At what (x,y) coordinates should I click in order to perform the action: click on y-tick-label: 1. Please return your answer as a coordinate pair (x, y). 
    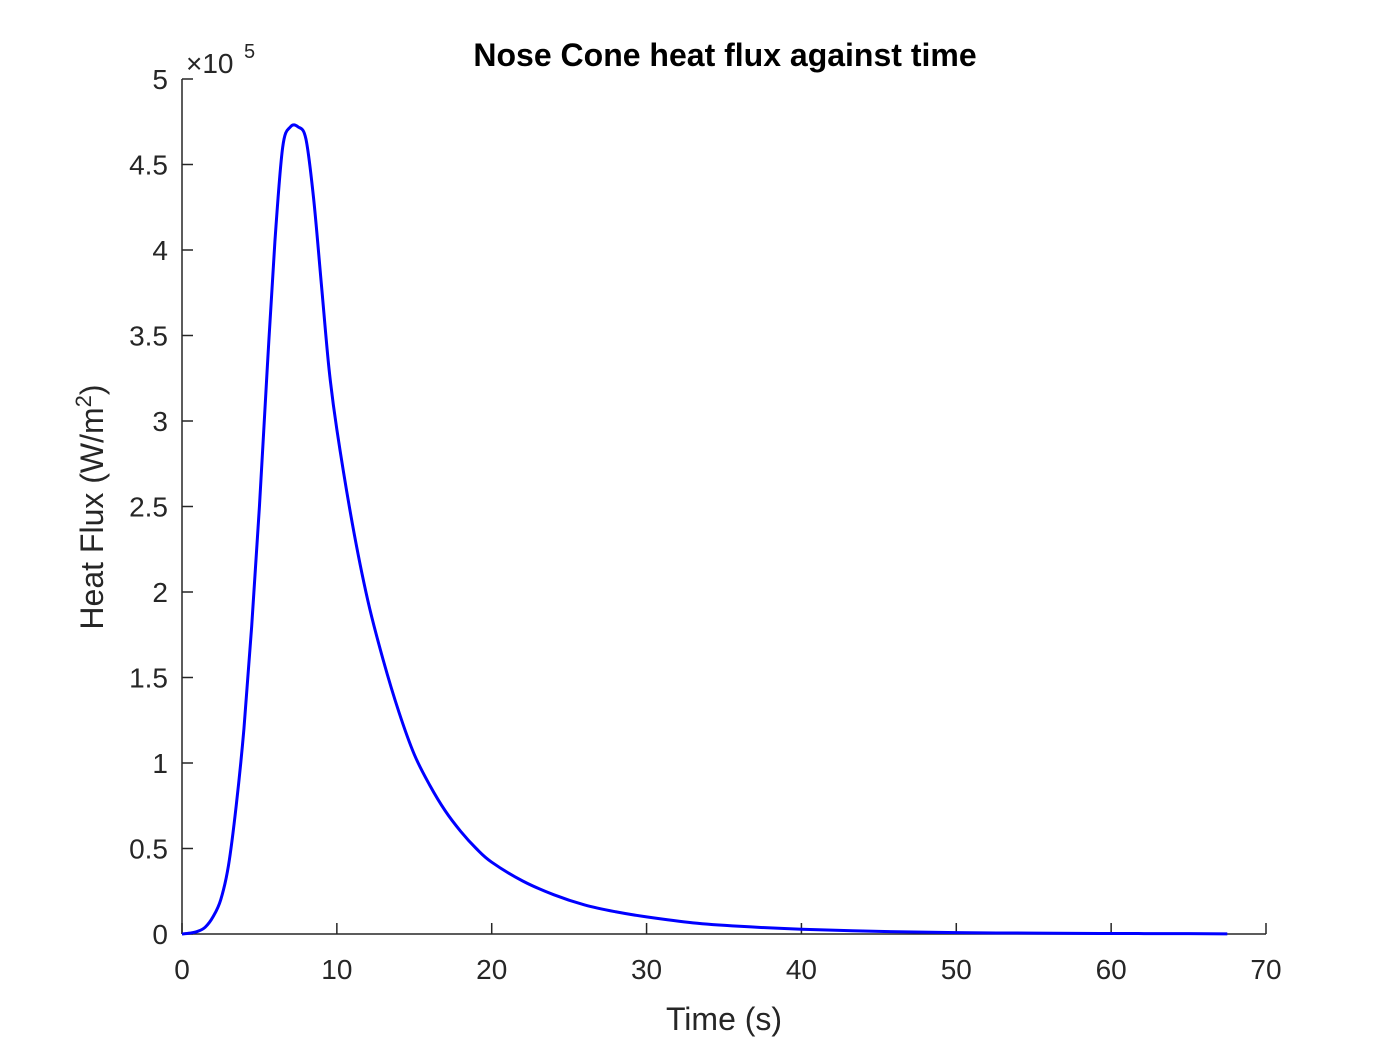
    Looking at the image, I should click on (160, 763).